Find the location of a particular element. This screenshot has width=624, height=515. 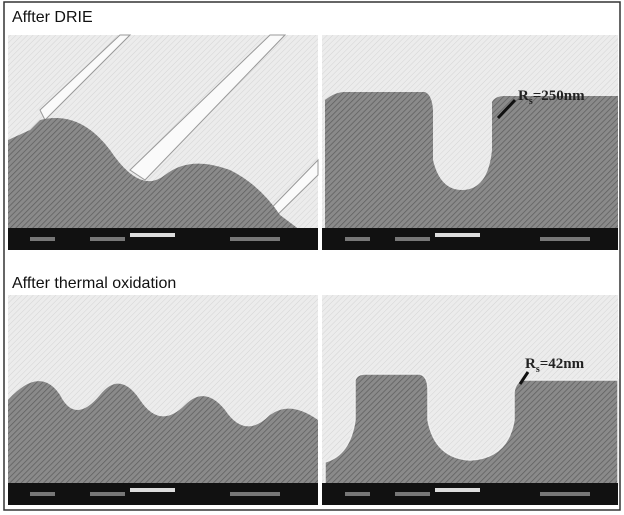

annotation-text: =42nm is located at coordinates (562, 364).